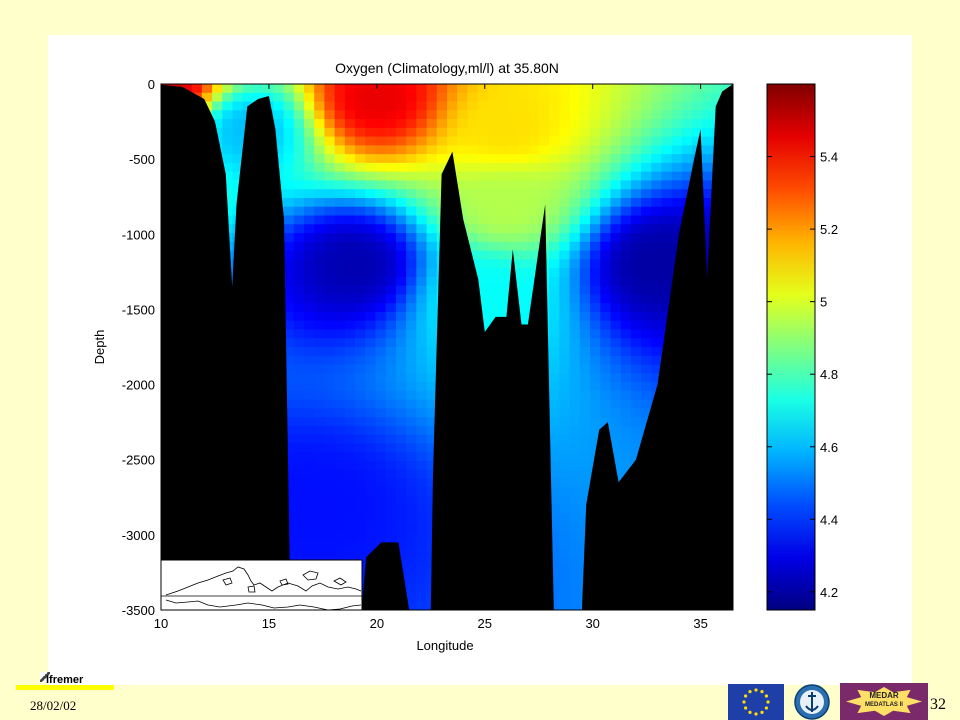 This screenshot has width=960, height=720. What do you see at coordinates (261, 585) in the screenshot?
I see `inset-map` at bounding box center [261, 585].